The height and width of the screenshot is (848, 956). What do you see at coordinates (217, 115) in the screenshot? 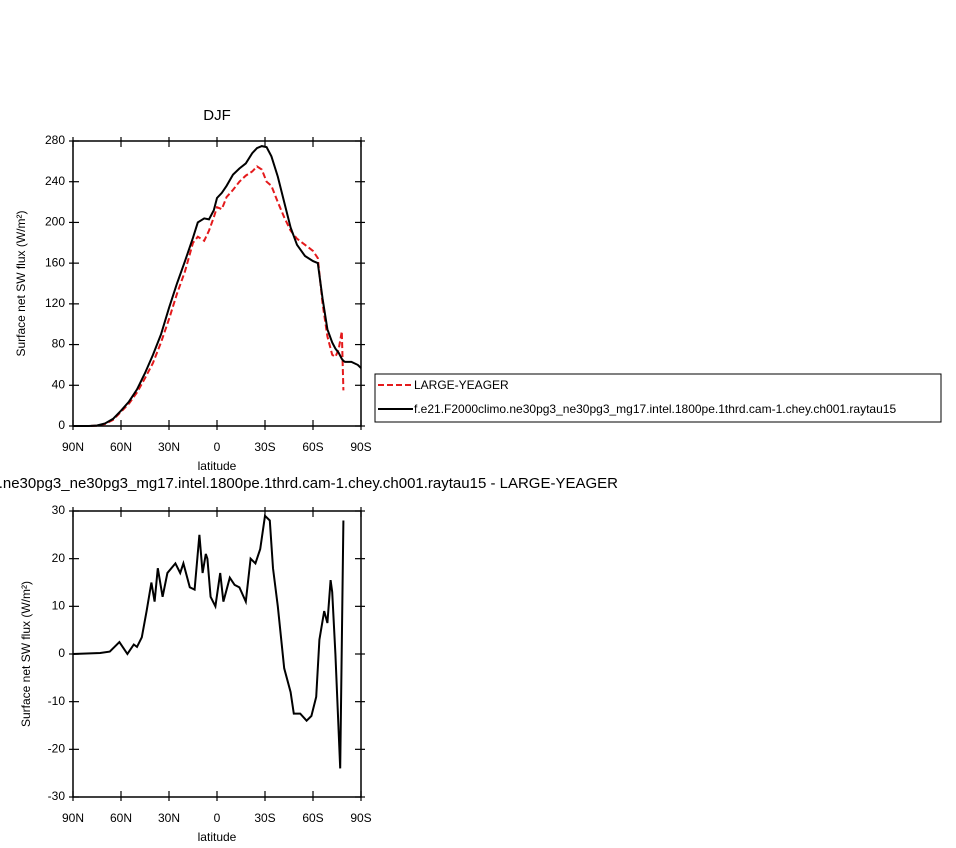
I see `chart-title: DJF` at bounding box center [217, 115].